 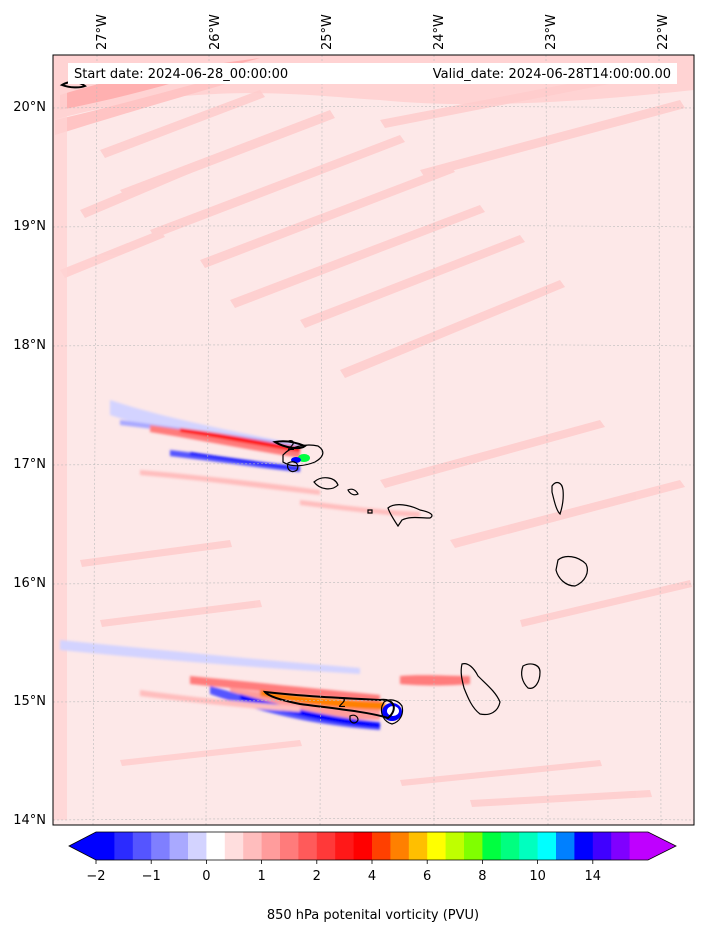 I want to click on start-date-label: Start date: 2024-06-28_00:00:00, so click(x=181, y=74).